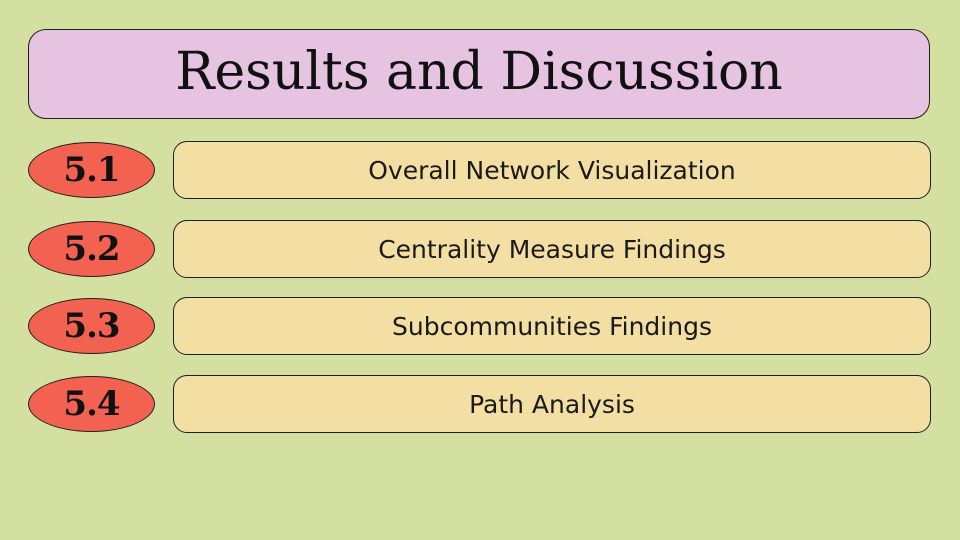 This screenshot has height=540, width=960. I want to click on agenda-item-5-4: 5.4 Path Analysis, so click(480, 404).